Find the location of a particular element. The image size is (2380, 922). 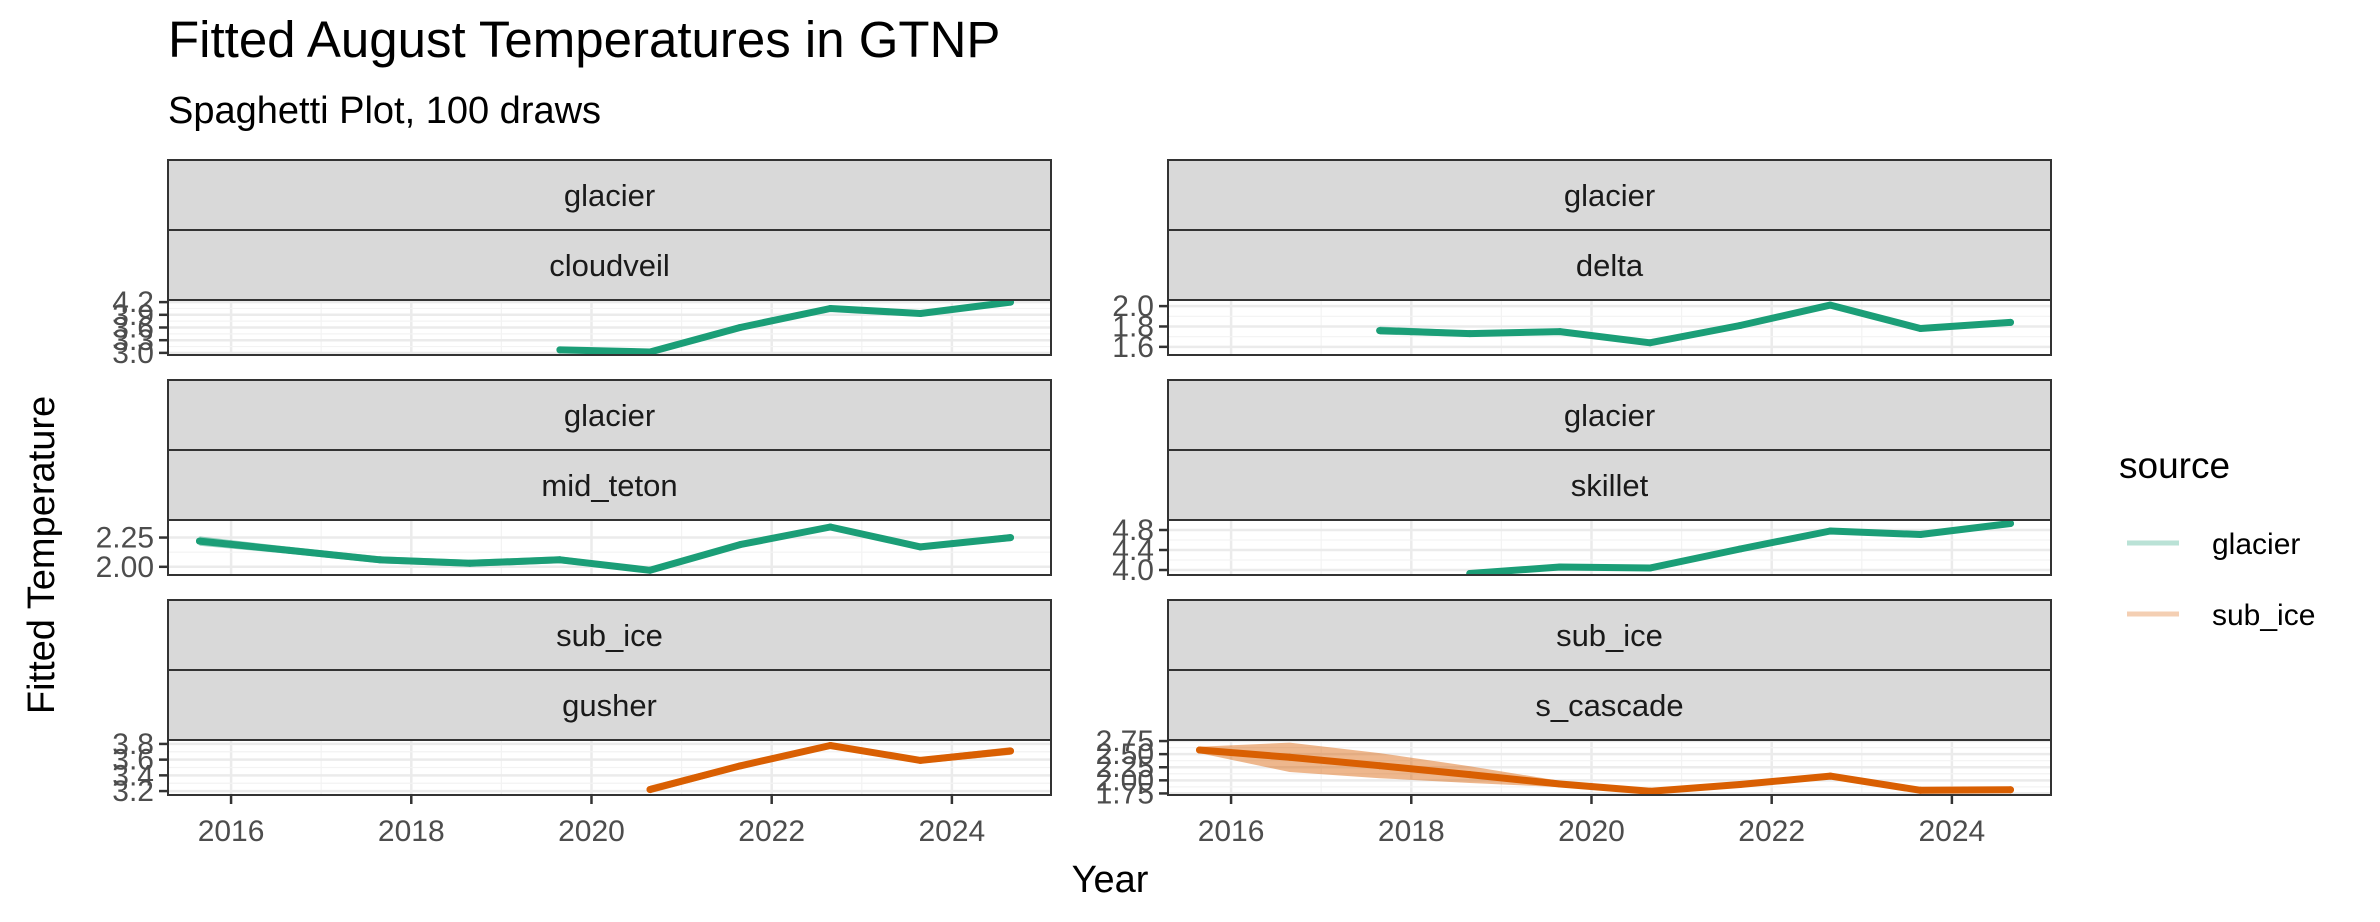

strip-site-s-cascade is located at coordinates (1609, 705).